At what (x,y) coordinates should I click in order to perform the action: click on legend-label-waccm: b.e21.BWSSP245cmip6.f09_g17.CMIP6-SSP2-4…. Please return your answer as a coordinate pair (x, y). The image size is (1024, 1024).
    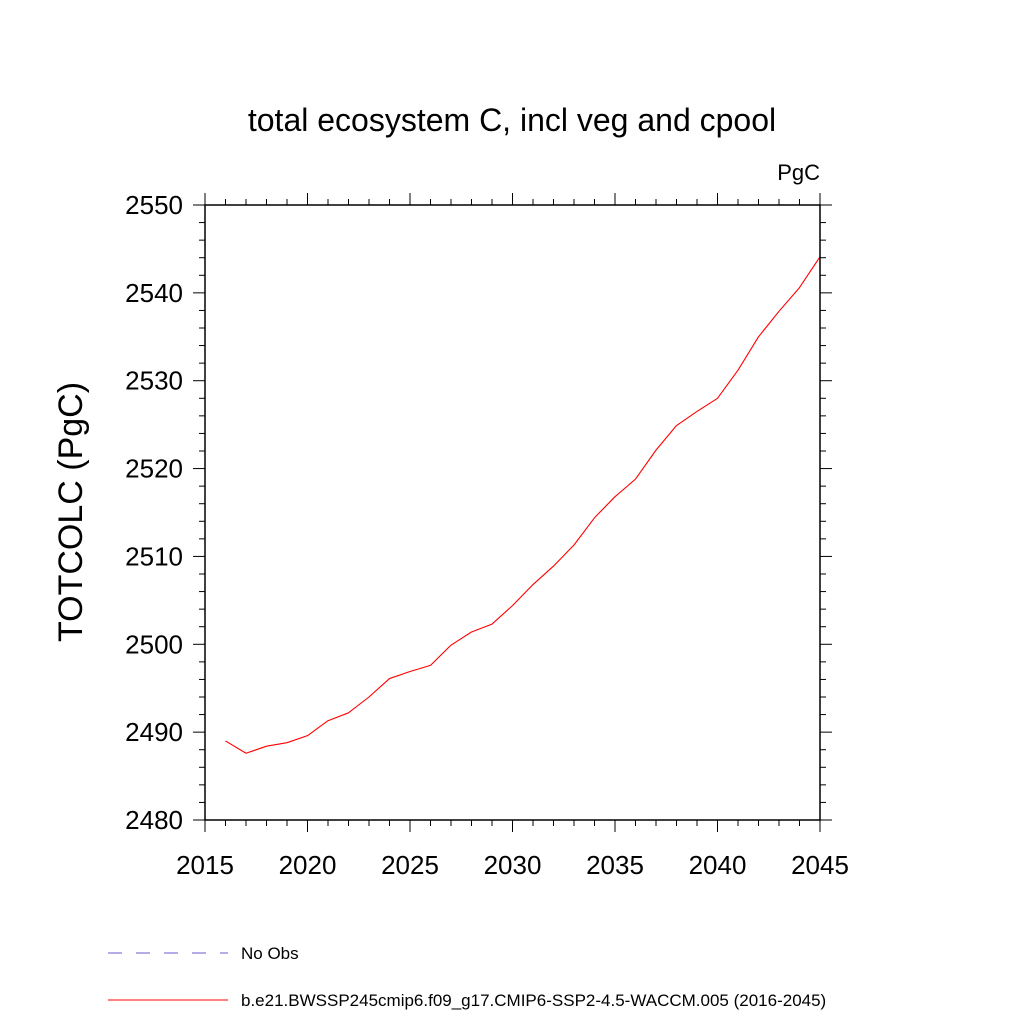
    Looking at the image, I should click on (533, 1000).